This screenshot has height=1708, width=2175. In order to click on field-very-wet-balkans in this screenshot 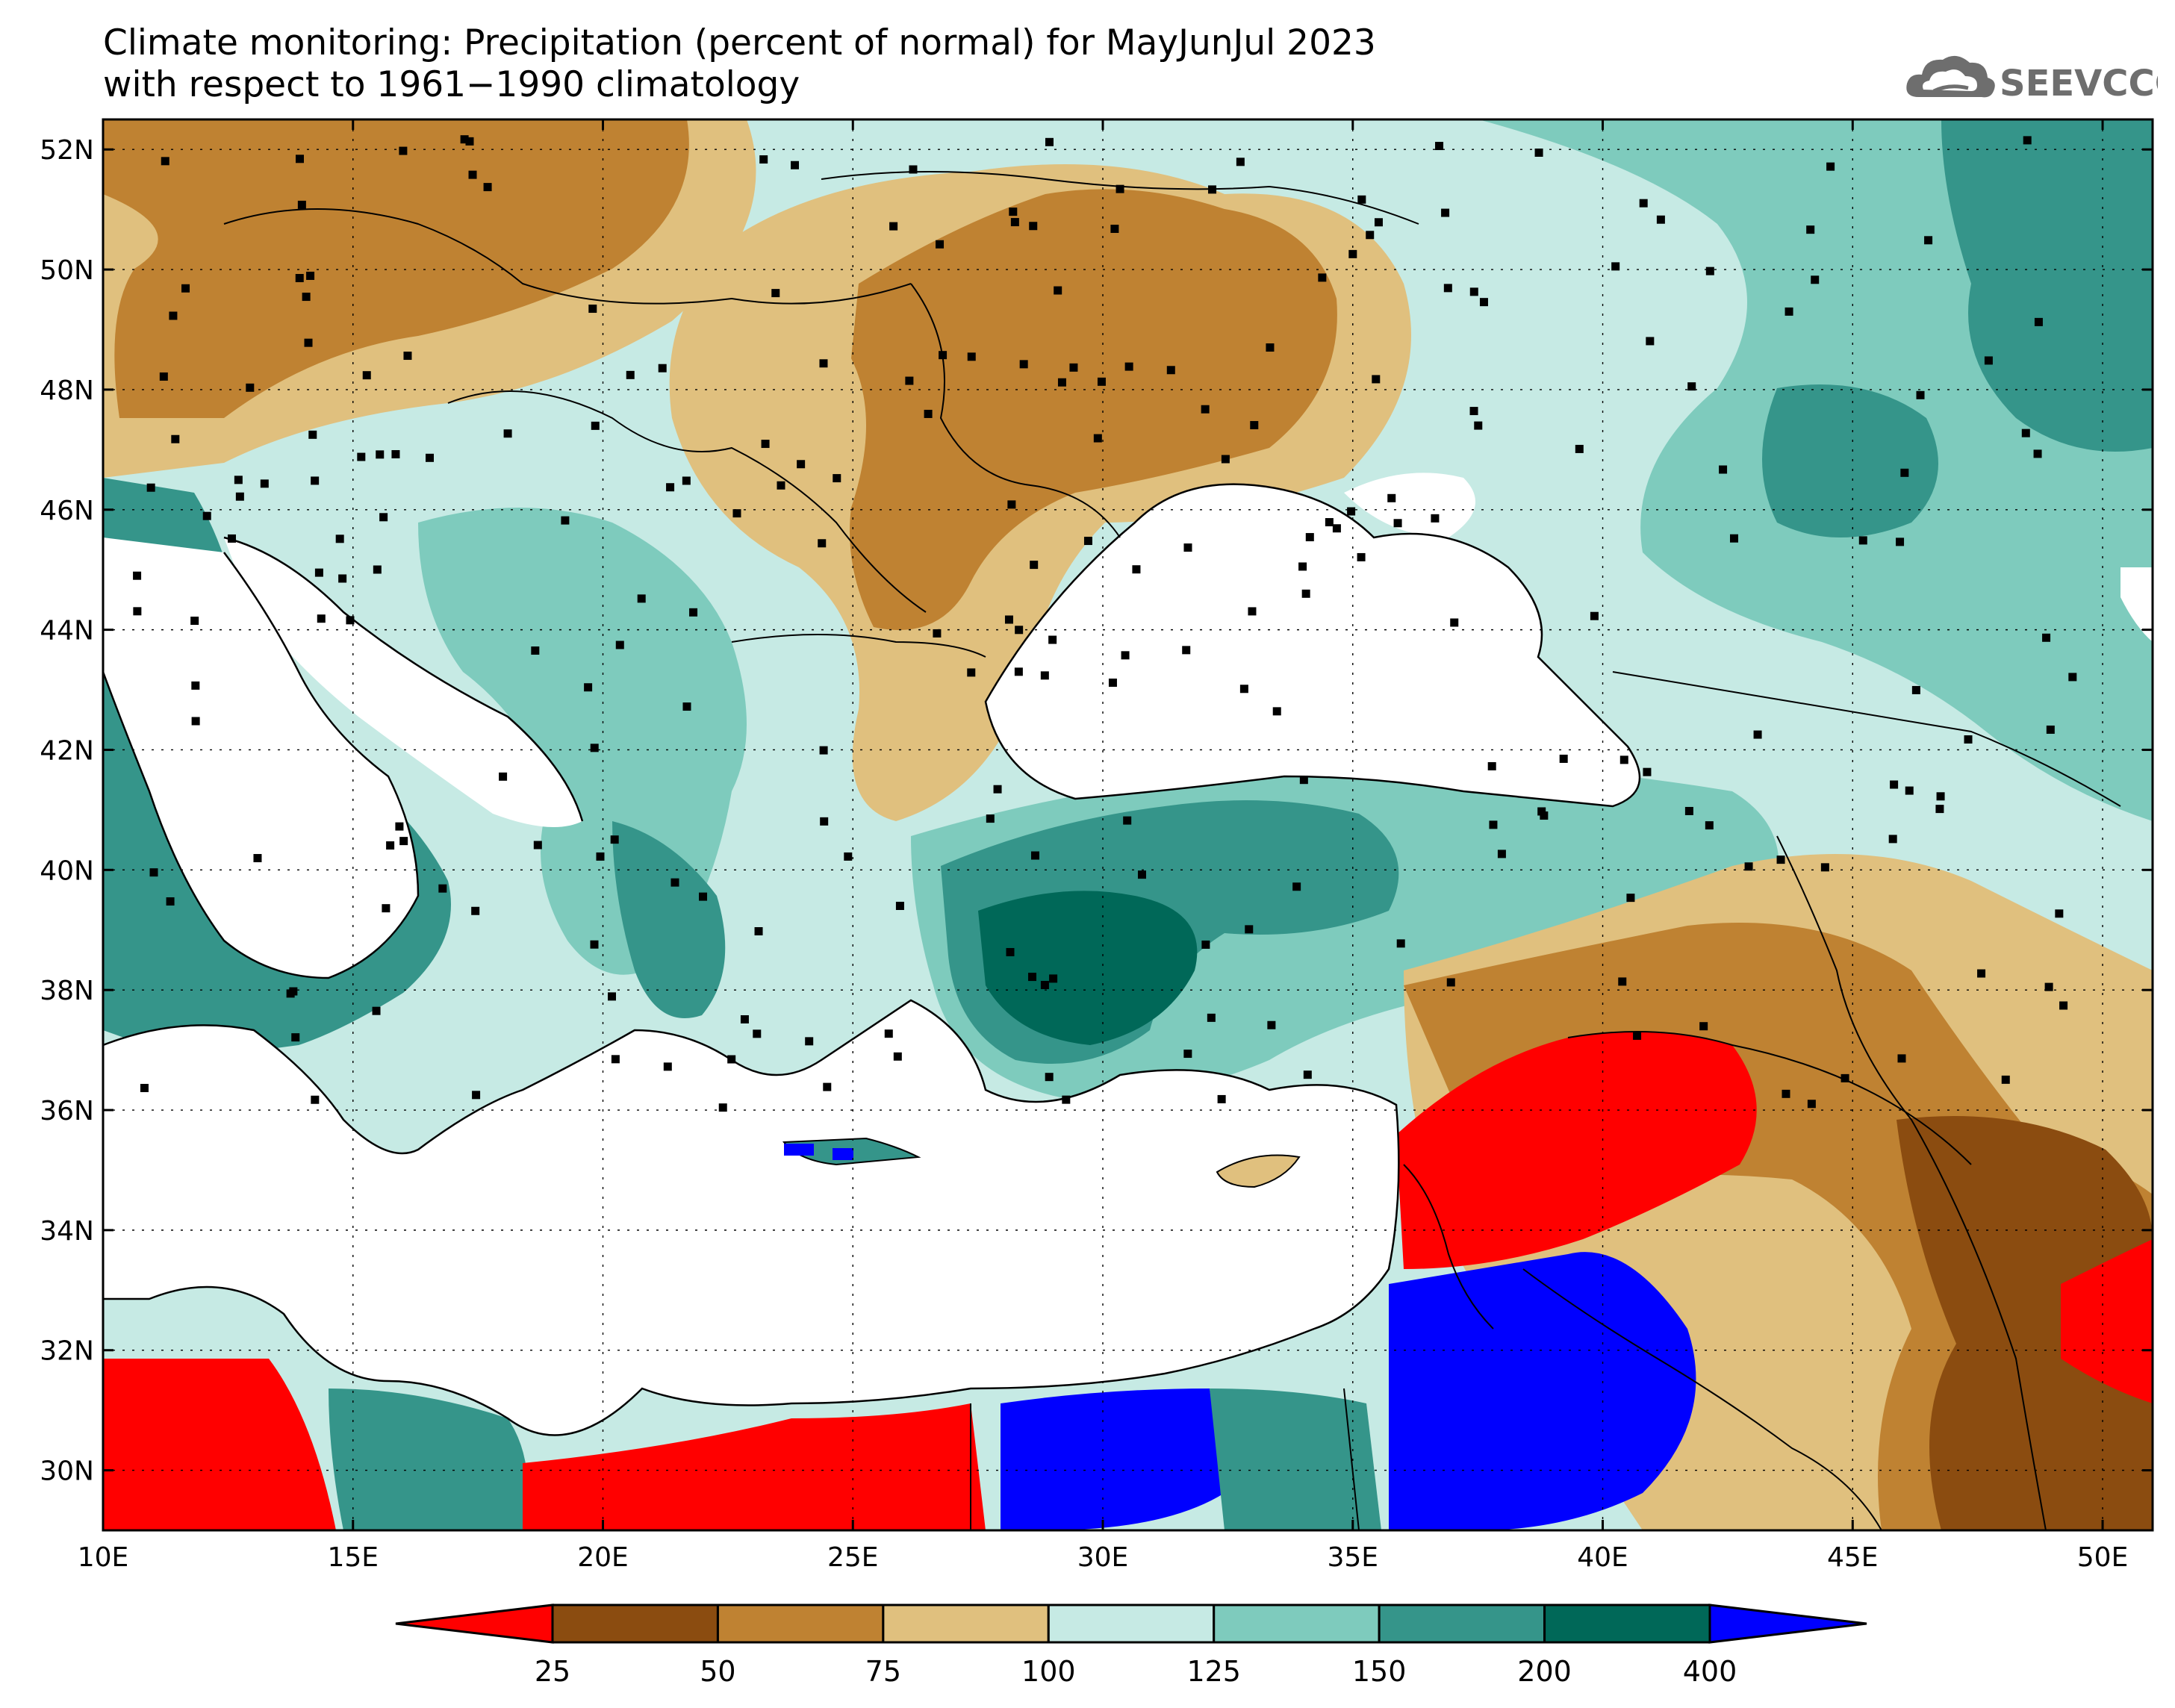, I will do `click(669, 919)`.